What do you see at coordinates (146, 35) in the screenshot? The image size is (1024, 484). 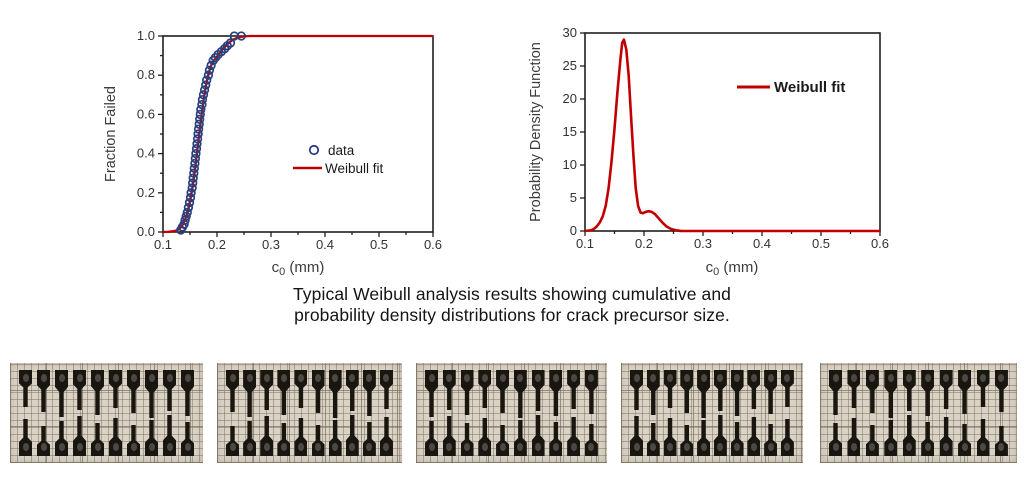 I see `y-tick-label: 1.0` at bounding box center [146, 35].